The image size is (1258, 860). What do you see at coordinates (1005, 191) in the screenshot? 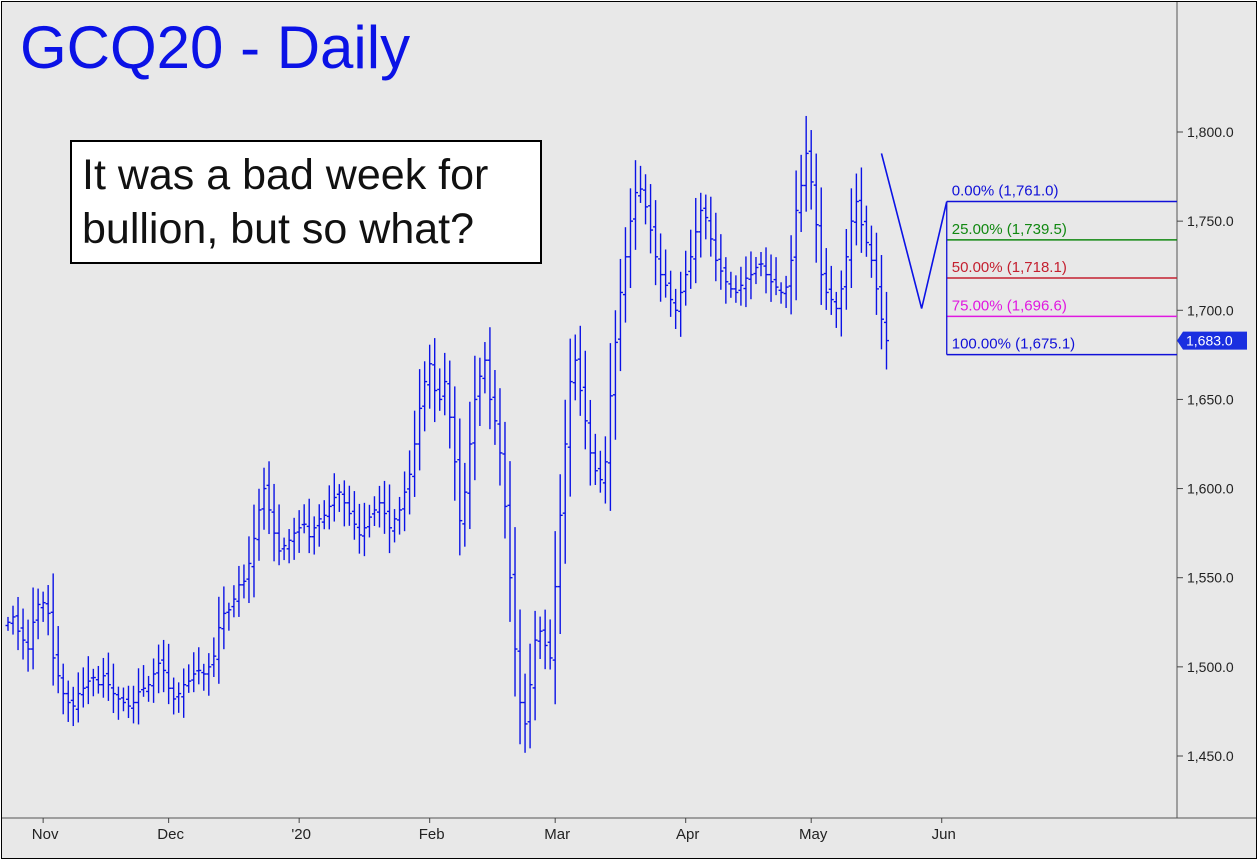
I see `fib-level-label: 0.00% (1,761.0)` at bounding box center [1005, 191].